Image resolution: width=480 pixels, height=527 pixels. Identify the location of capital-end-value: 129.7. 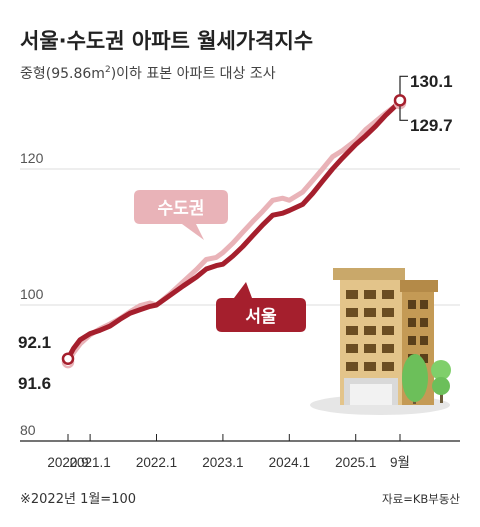
(431, 125).